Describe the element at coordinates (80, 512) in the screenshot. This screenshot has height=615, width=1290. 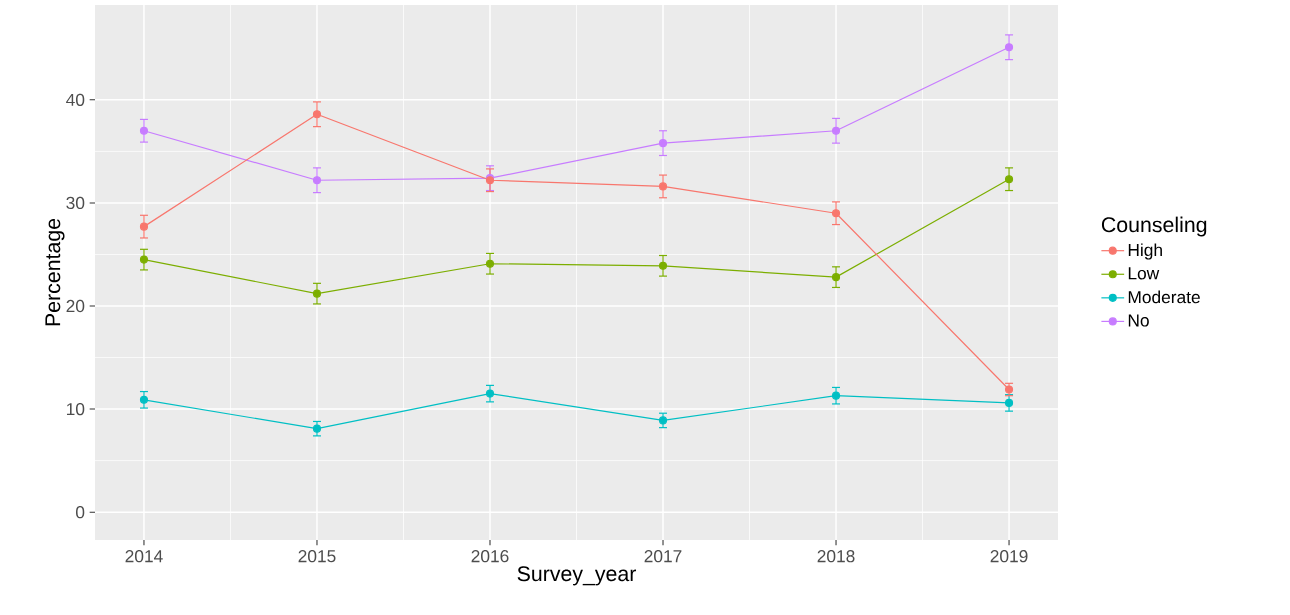
I see `y-tick-label: 0` at that location.